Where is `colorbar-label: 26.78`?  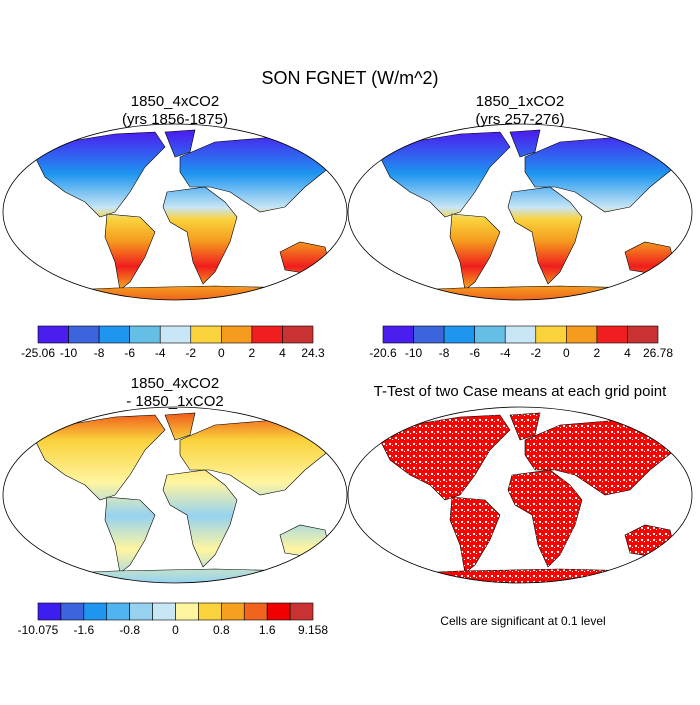
colorbar-label: 26.78 is located at coordinates (658, 353).